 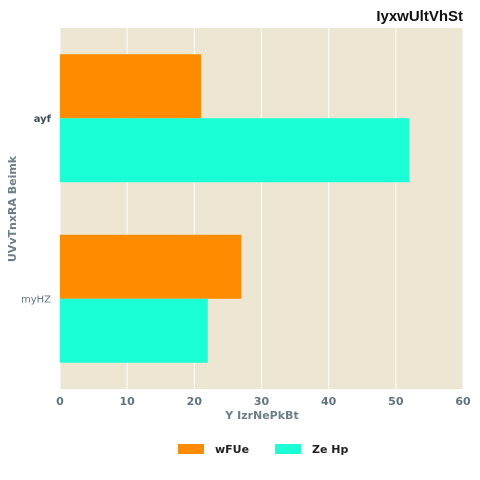 I want to click on legend-label: Ze Hp, so click(x=330, y=449).